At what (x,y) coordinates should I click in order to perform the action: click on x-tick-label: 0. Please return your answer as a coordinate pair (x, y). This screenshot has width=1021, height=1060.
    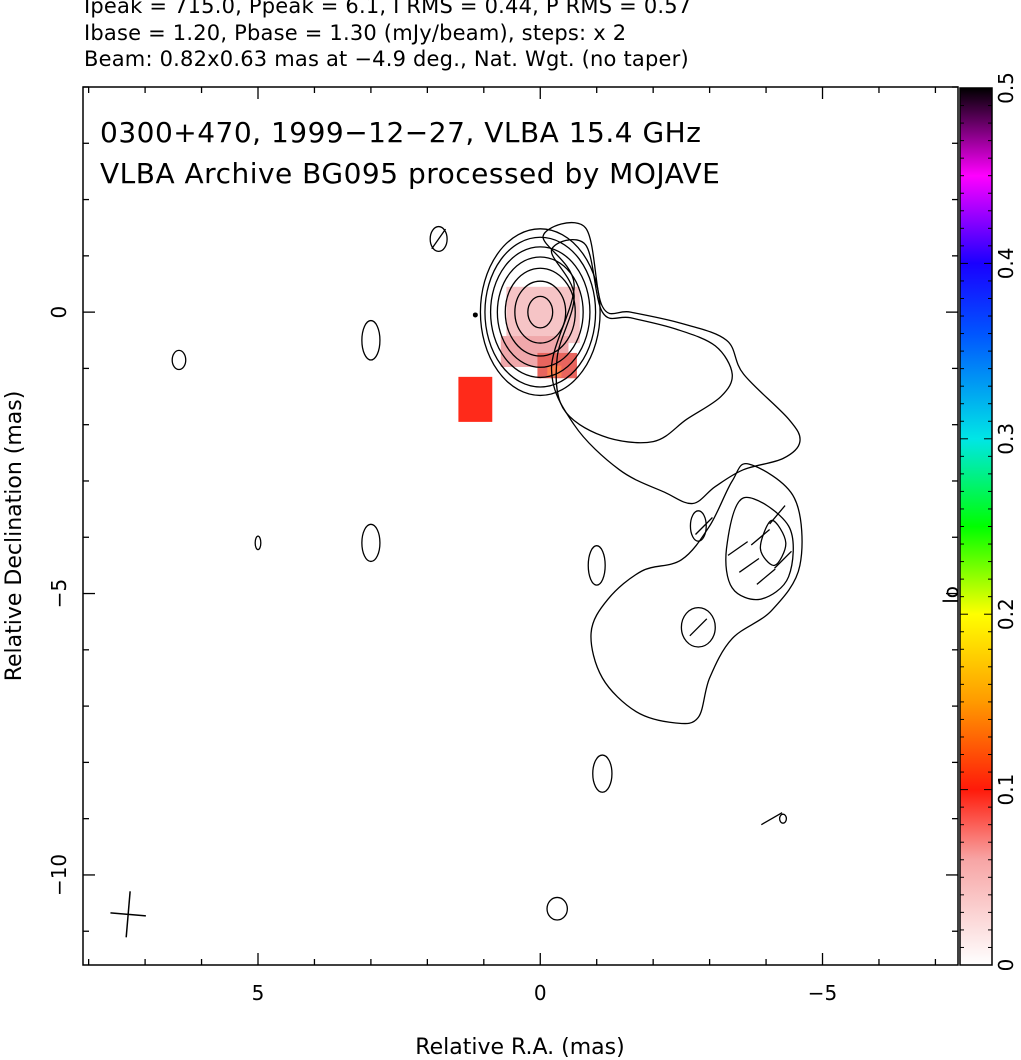
    Looking at the image, I should click on (540, 993).